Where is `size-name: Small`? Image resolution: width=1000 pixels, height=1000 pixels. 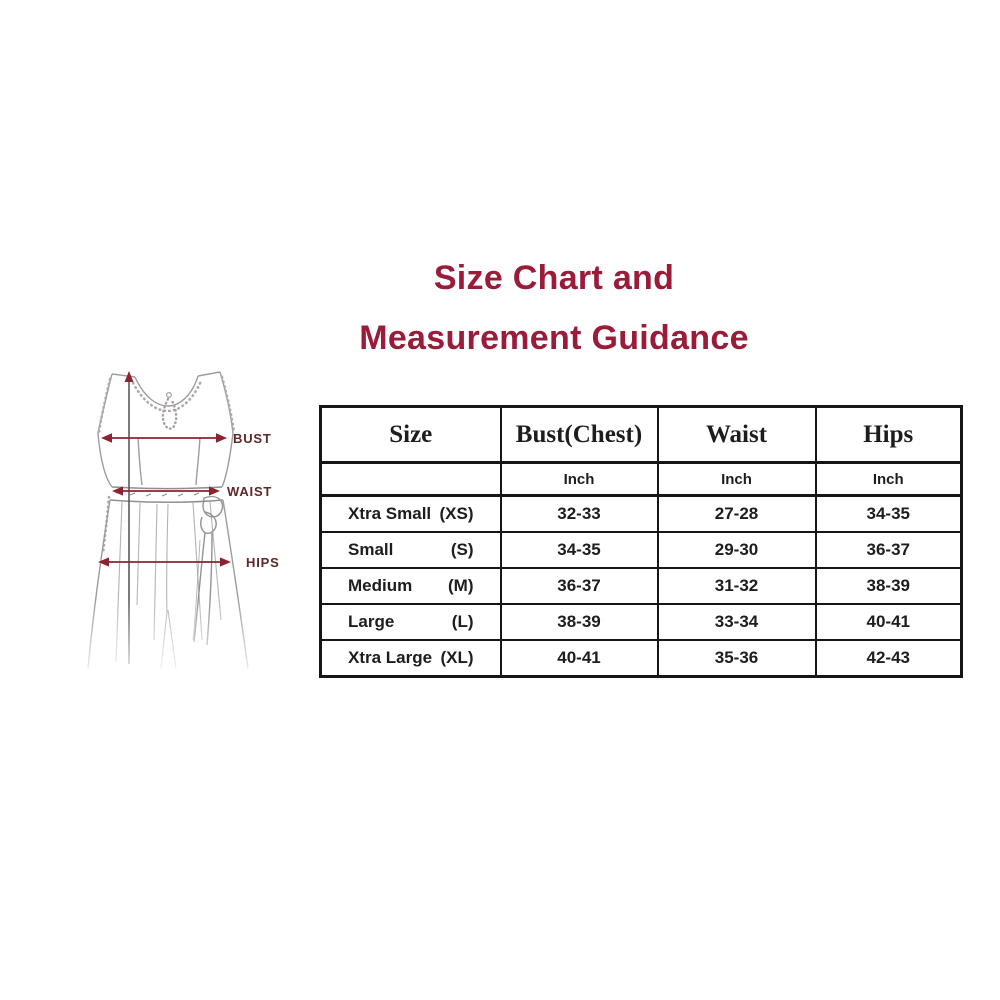
size-name: Small is located at coordinates (371, 549).